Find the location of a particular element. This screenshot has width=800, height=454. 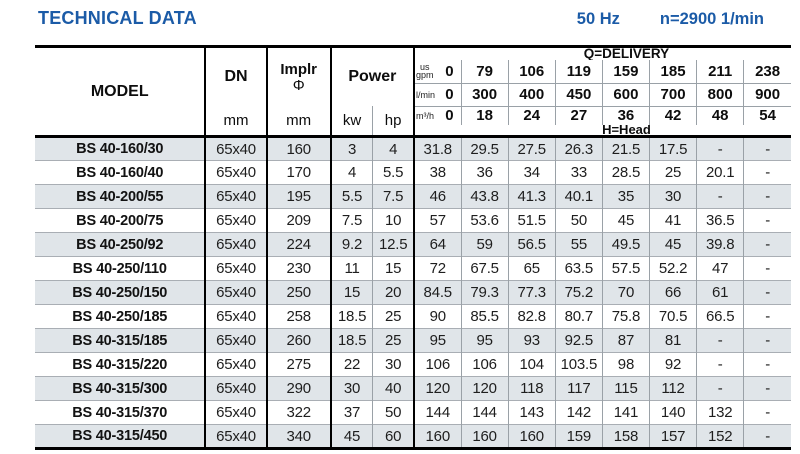

kw-cell: 30 is located at coordinates (352, 388).